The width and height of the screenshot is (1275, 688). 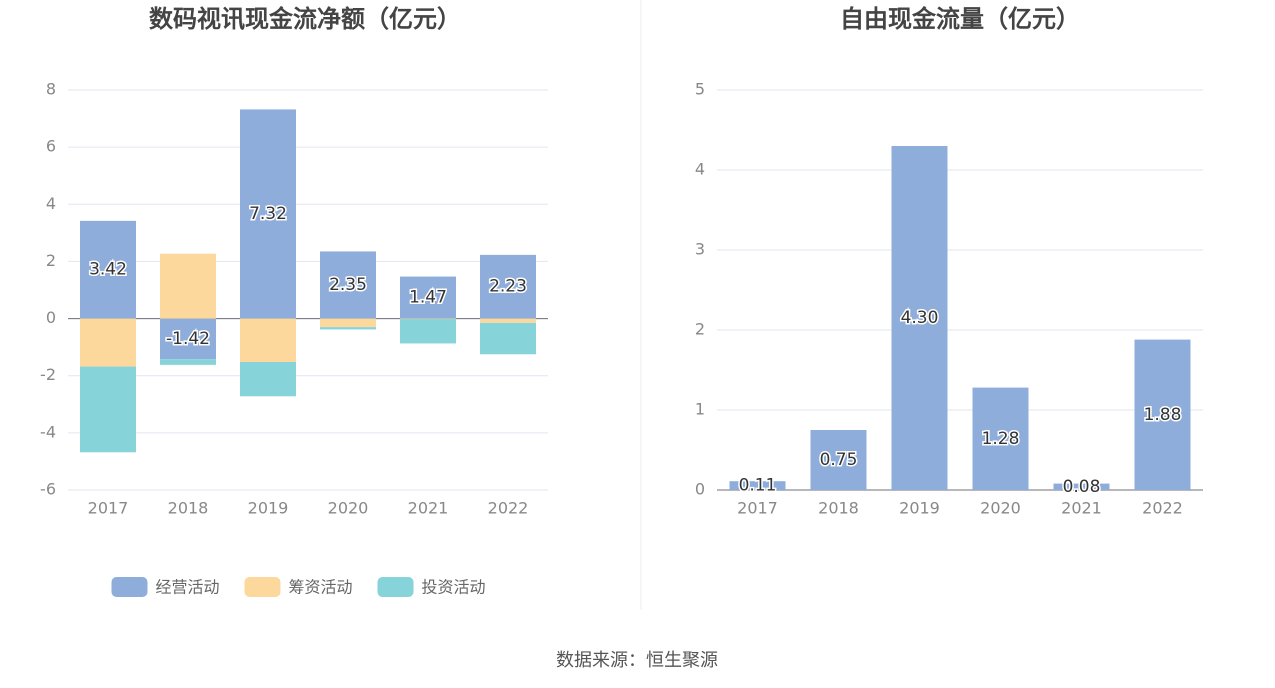 What do you see at coordinates (700, 249) in the screenshot?
I see `y-tick-label: 3` at bounding box center [700, 249].